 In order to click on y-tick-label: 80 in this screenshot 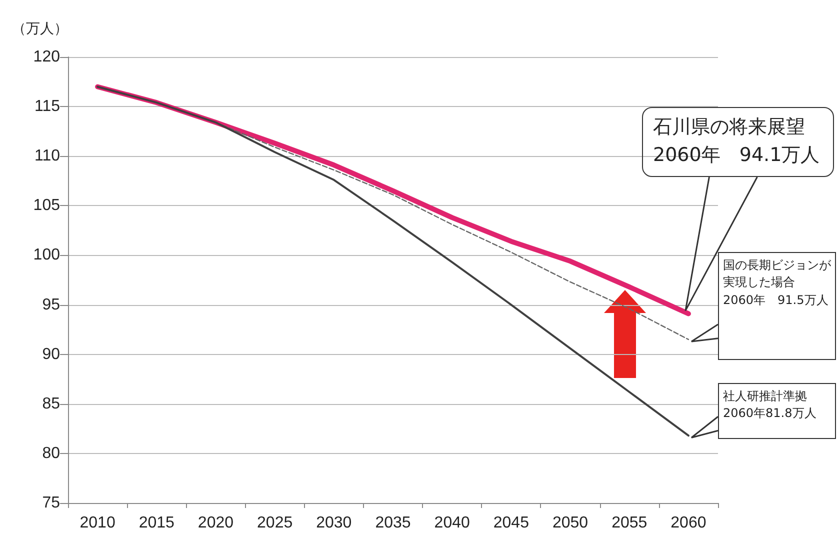, I will do `click(51, 453)`.